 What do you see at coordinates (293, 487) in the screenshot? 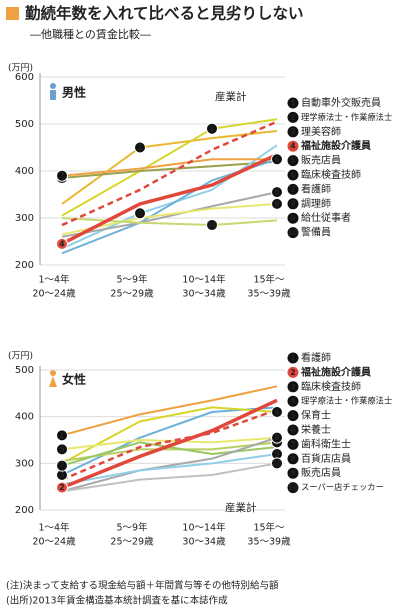
I see `legend-number: 10` at bounding box center [293, 487].